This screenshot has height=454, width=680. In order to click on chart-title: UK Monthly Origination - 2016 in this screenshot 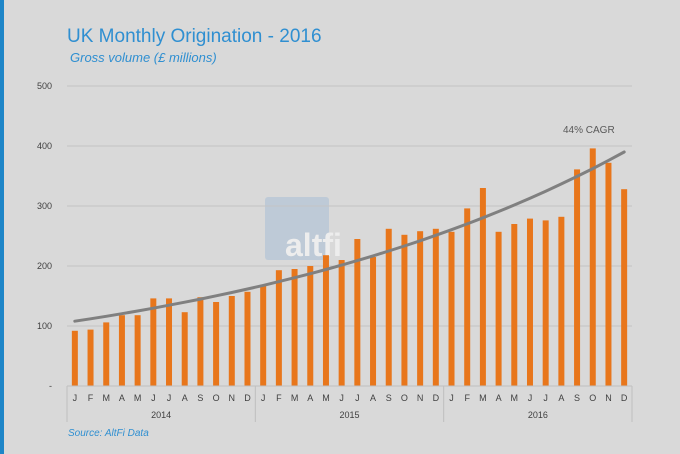, I will do `click(194, 36)`.